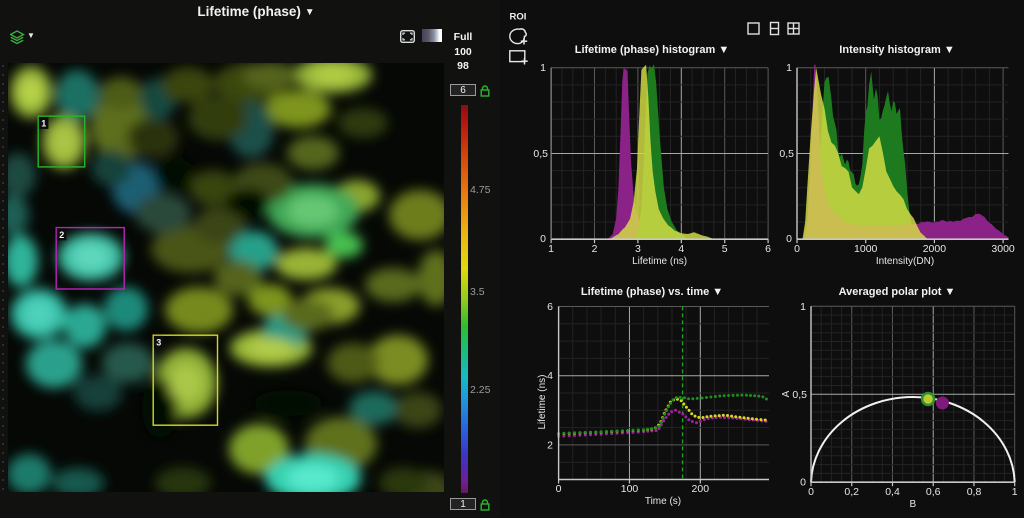  What do you see at coordinates (933, 492) in the screenshot?
I see `svg-text: 0,6` at bounding box center [933, 492].